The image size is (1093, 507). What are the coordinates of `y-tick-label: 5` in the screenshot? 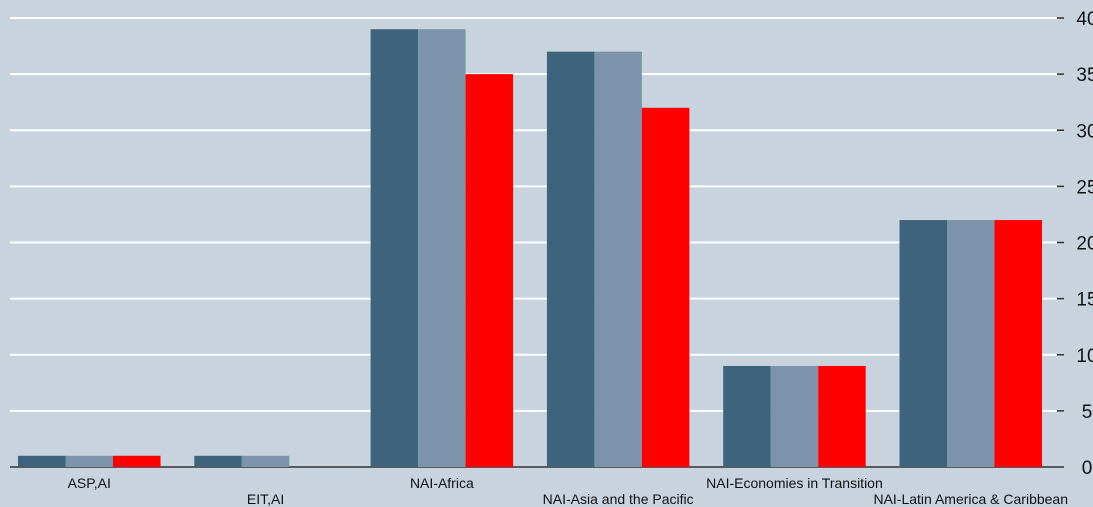 It's located at (1087, 412).